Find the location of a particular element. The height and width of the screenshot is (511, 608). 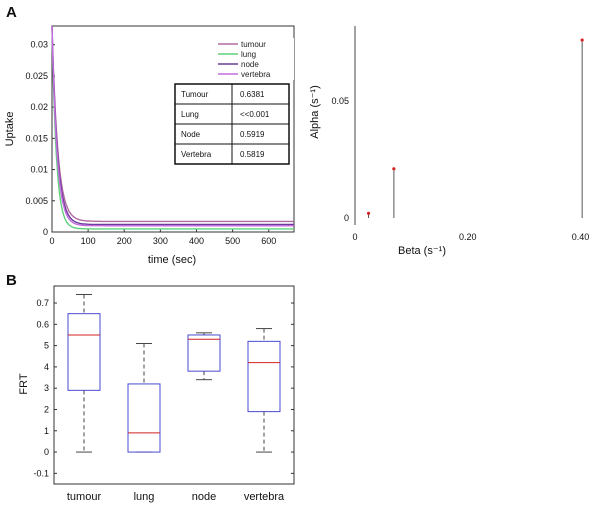

uptake-xtick-label: 0 is located at coordinates (51, 241).